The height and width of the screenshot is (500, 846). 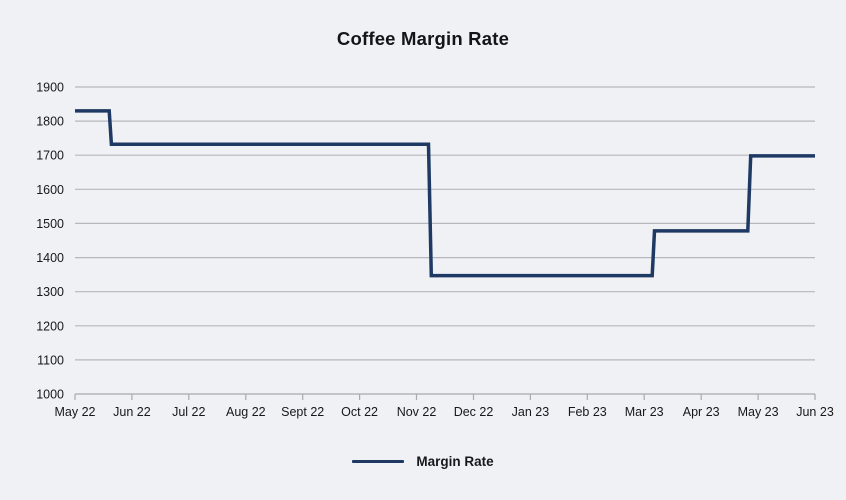 I want to click on x-tick-label: Jun 23, so click(x=815, y=412).